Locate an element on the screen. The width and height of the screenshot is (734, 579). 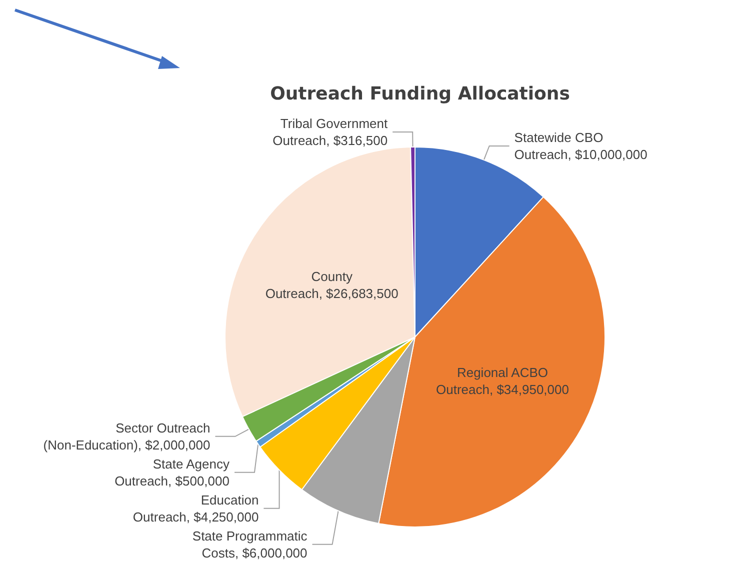
slice-label: Sector Outreach (Non-Education), $2,000,000 is located at coordinates (126, 436).